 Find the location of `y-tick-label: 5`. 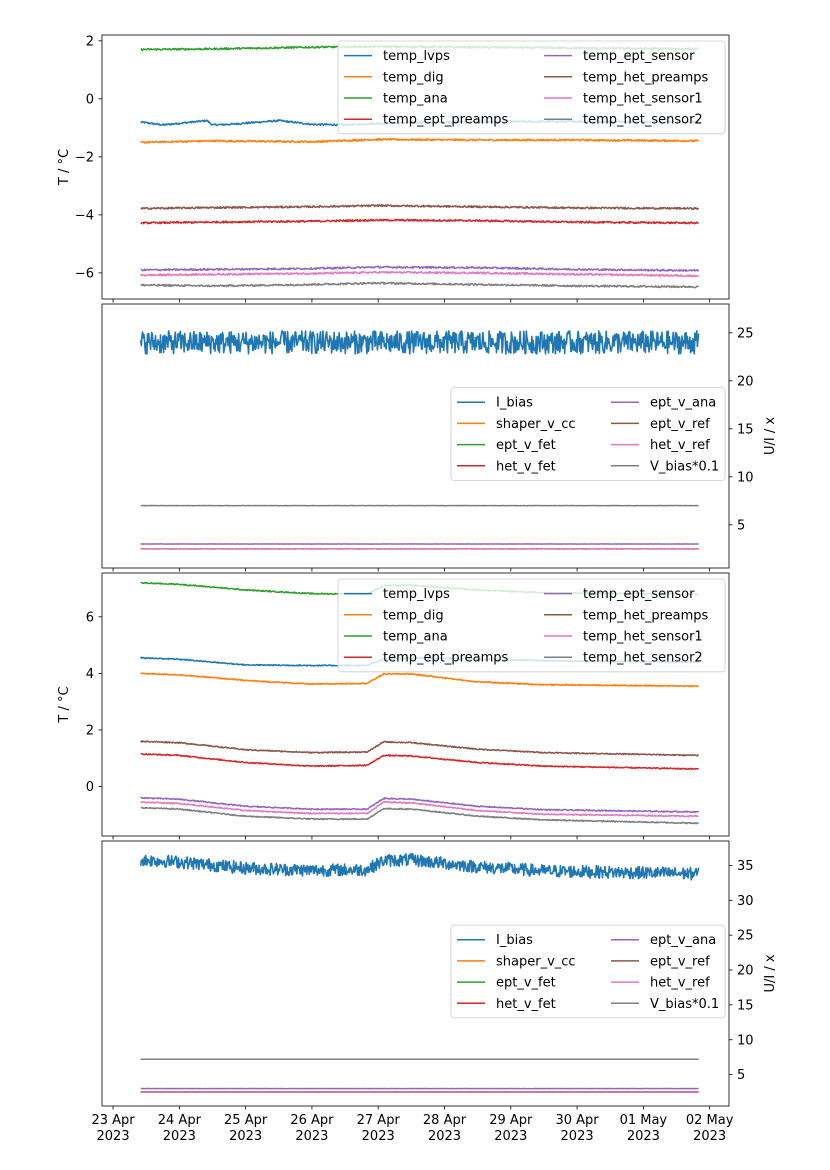

y-tick-label: 5 is located at coordinates (741, 525).